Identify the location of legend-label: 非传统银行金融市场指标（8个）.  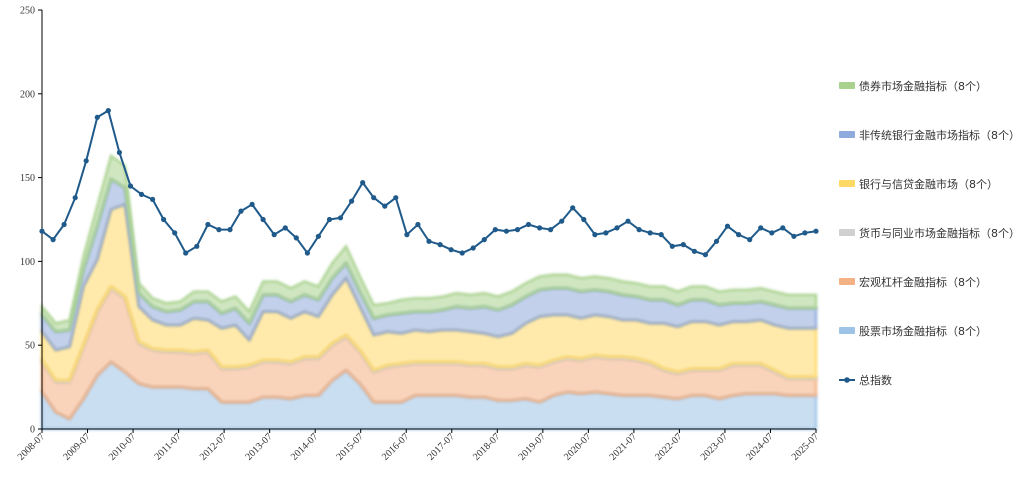
(939, 135).